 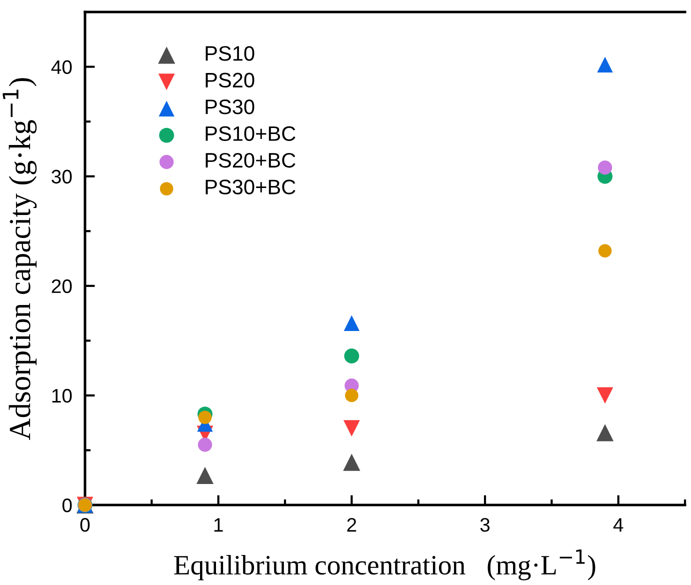 I want to click on y-axis-title: Adsorption capacity (g·kg$^{−1}$), so click(x=19, y=259).